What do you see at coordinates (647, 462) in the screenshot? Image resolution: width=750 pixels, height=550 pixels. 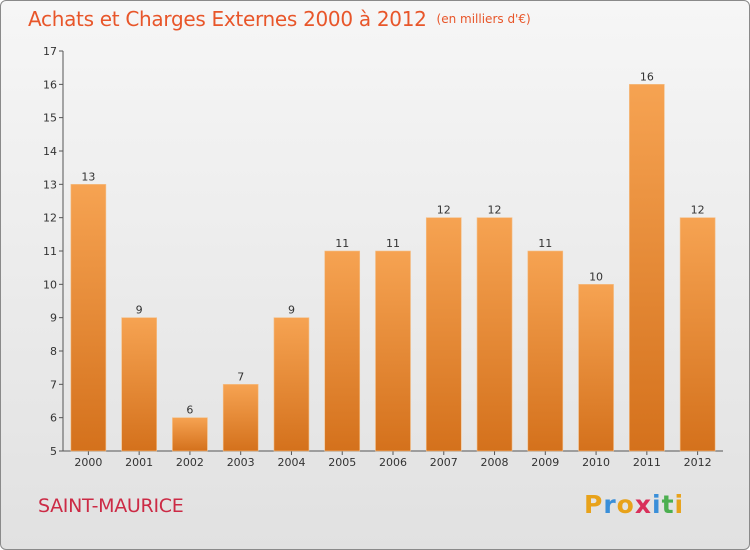 I see `x-tick-label: 2011` at bounding box center [647, 462].